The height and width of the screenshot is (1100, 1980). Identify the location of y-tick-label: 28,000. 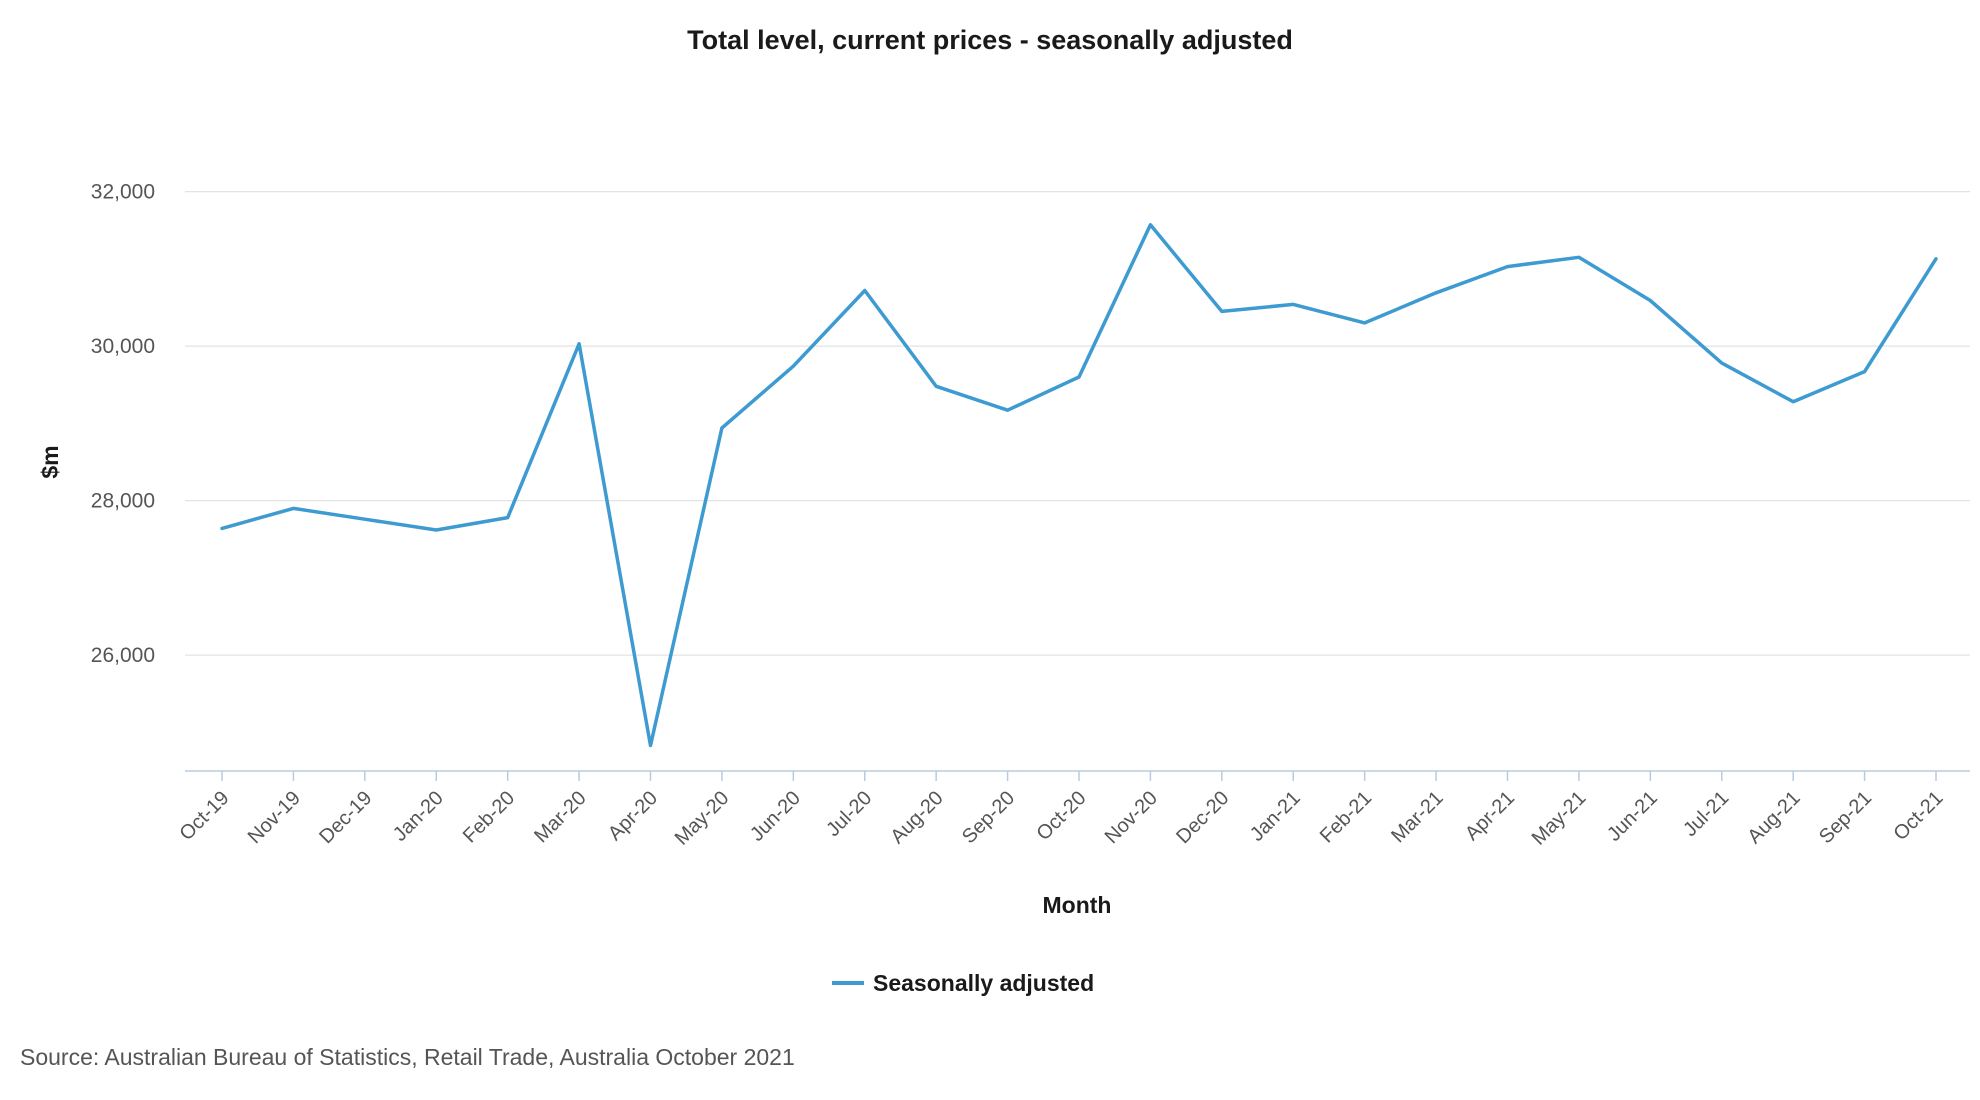
(123, 501).